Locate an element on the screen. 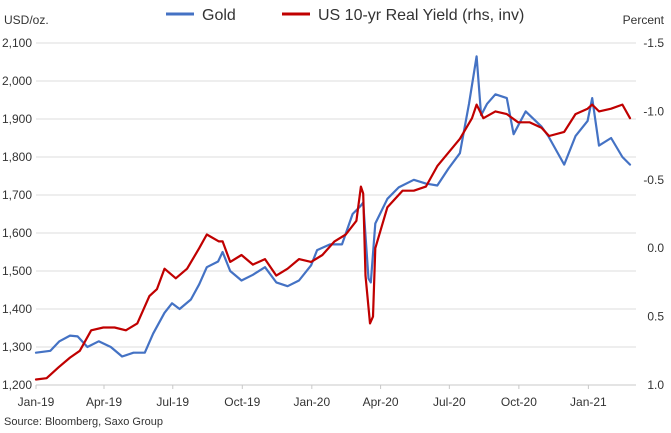 Image resolution: width=671 pixels, height=433 pixels. legend: Gold US 10-yr Real Yield (rhs, inv) is located at coordinates (345, 15).